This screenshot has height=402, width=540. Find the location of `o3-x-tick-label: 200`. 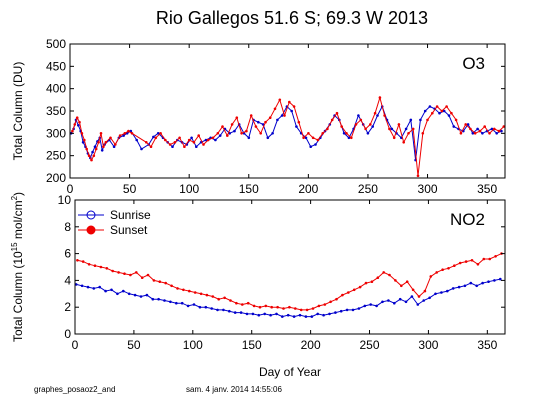

o3-x-tick-label: 200 is located at coordinates (308, 189).